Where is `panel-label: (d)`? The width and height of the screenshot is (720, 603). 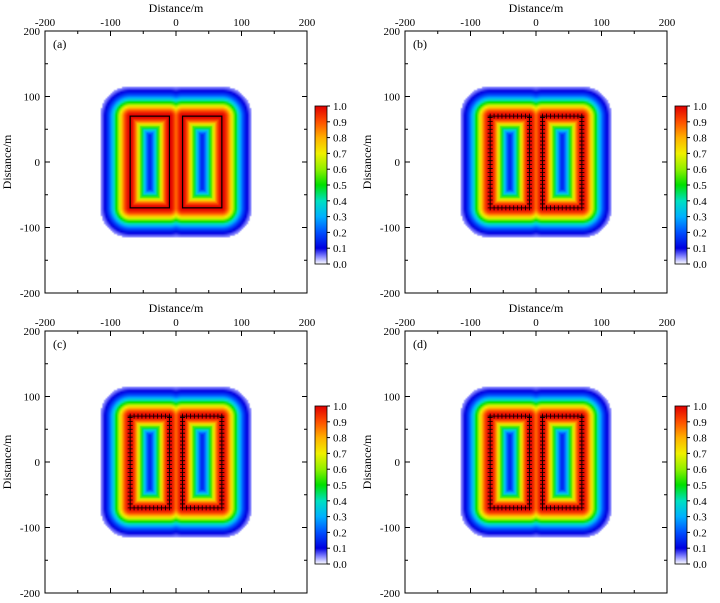
panel-label: (d) is located at coordinates (420, 344).